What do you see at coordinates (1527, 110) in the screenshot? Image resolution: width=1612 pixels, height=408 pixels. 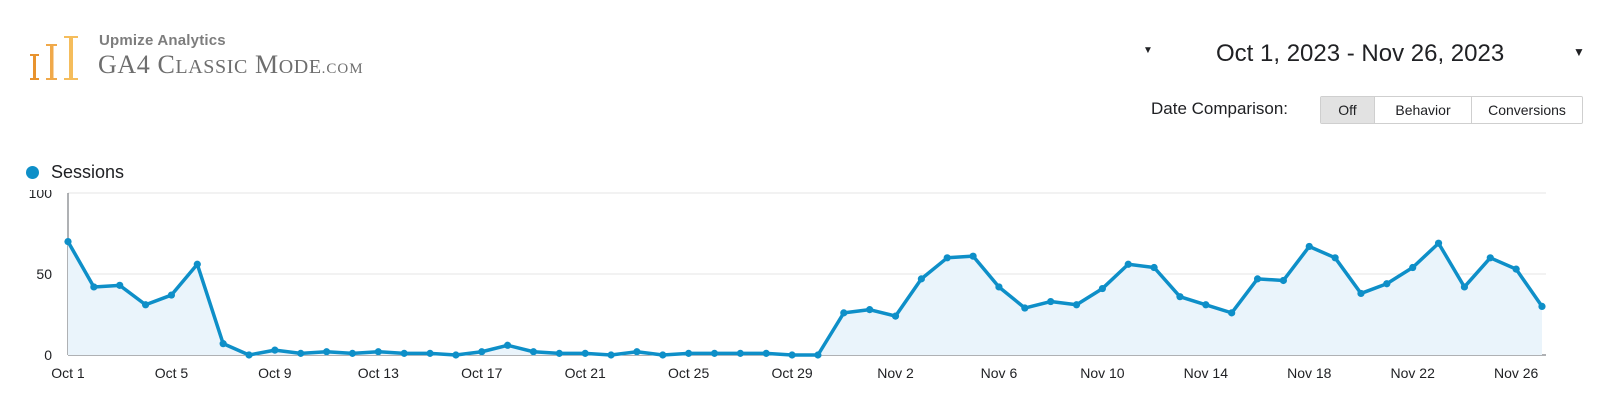 I see `comparison-conversions-button: Conversions` at bounding box center [1527, 110].